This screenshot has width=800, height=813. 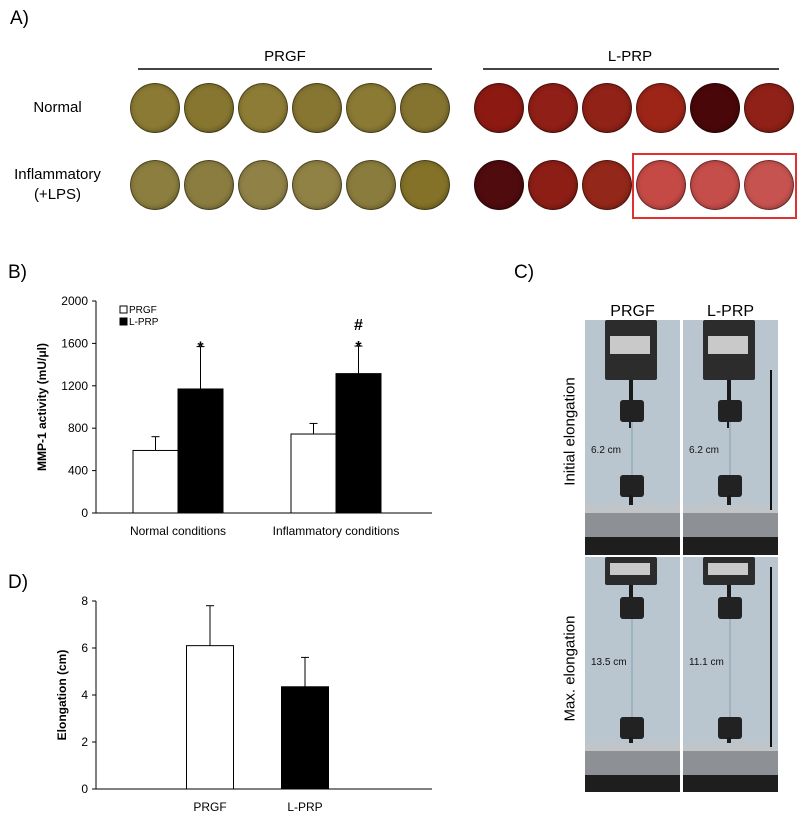 I want to click on row-label-max-elongation: Max. elongation, so click(x=570, y=668).